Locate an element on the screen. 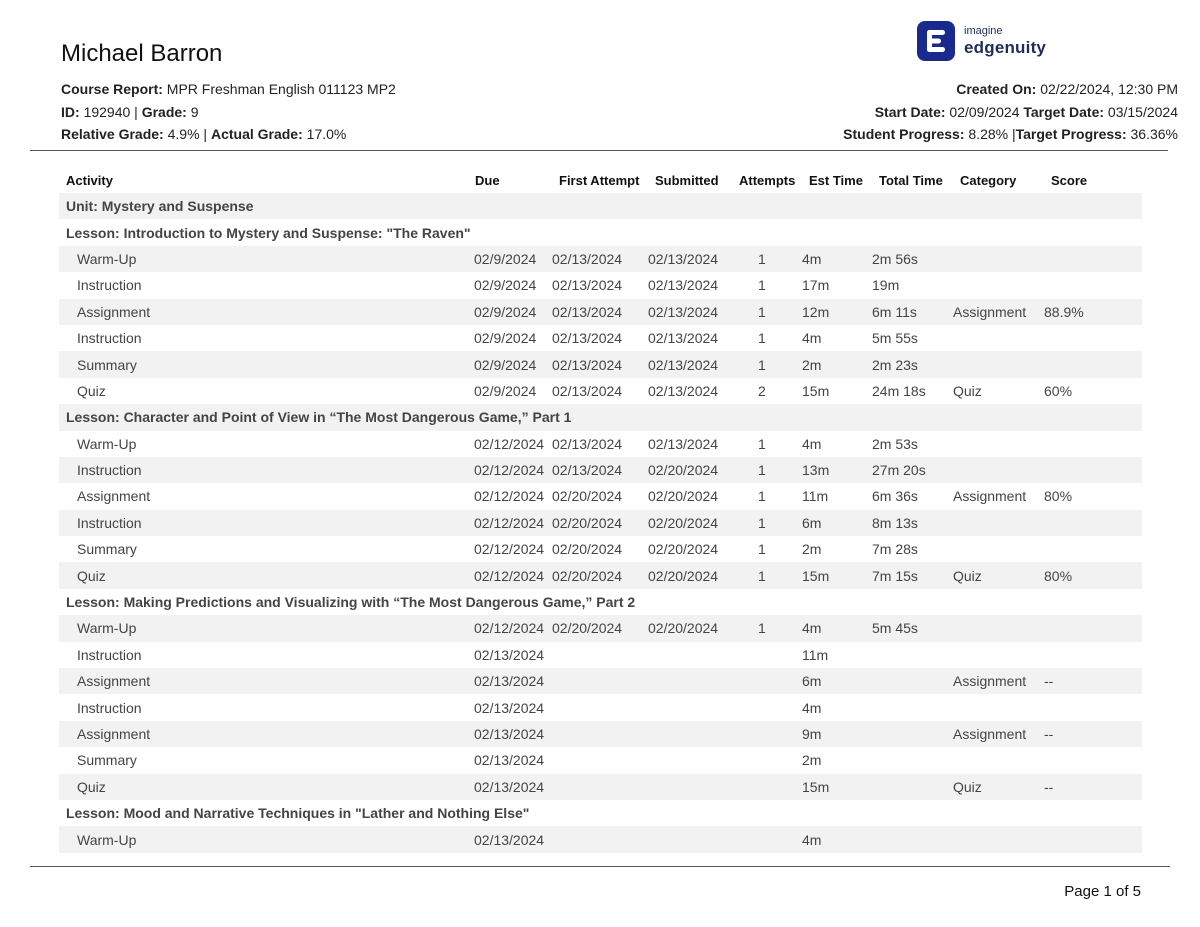  cell-total-time: 19m is located at coordinates (886, 285).